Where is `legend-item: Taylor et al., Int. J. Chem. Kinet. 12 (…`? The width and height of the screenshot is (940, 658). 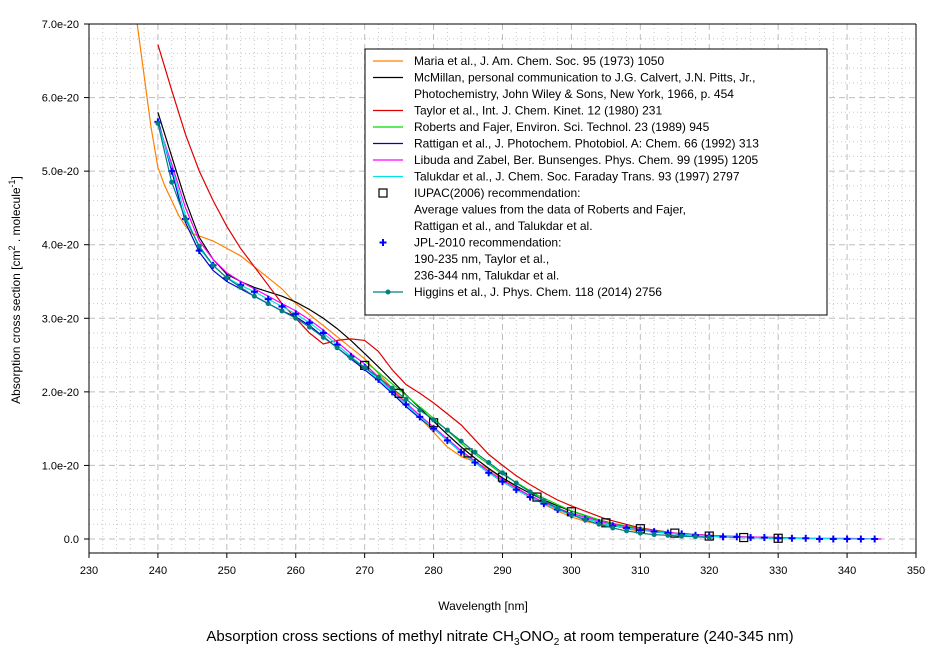
legend-item: Taylor et al., Int. J. Chem. Kinet. 12 (… is located at coordinates (517, 111).